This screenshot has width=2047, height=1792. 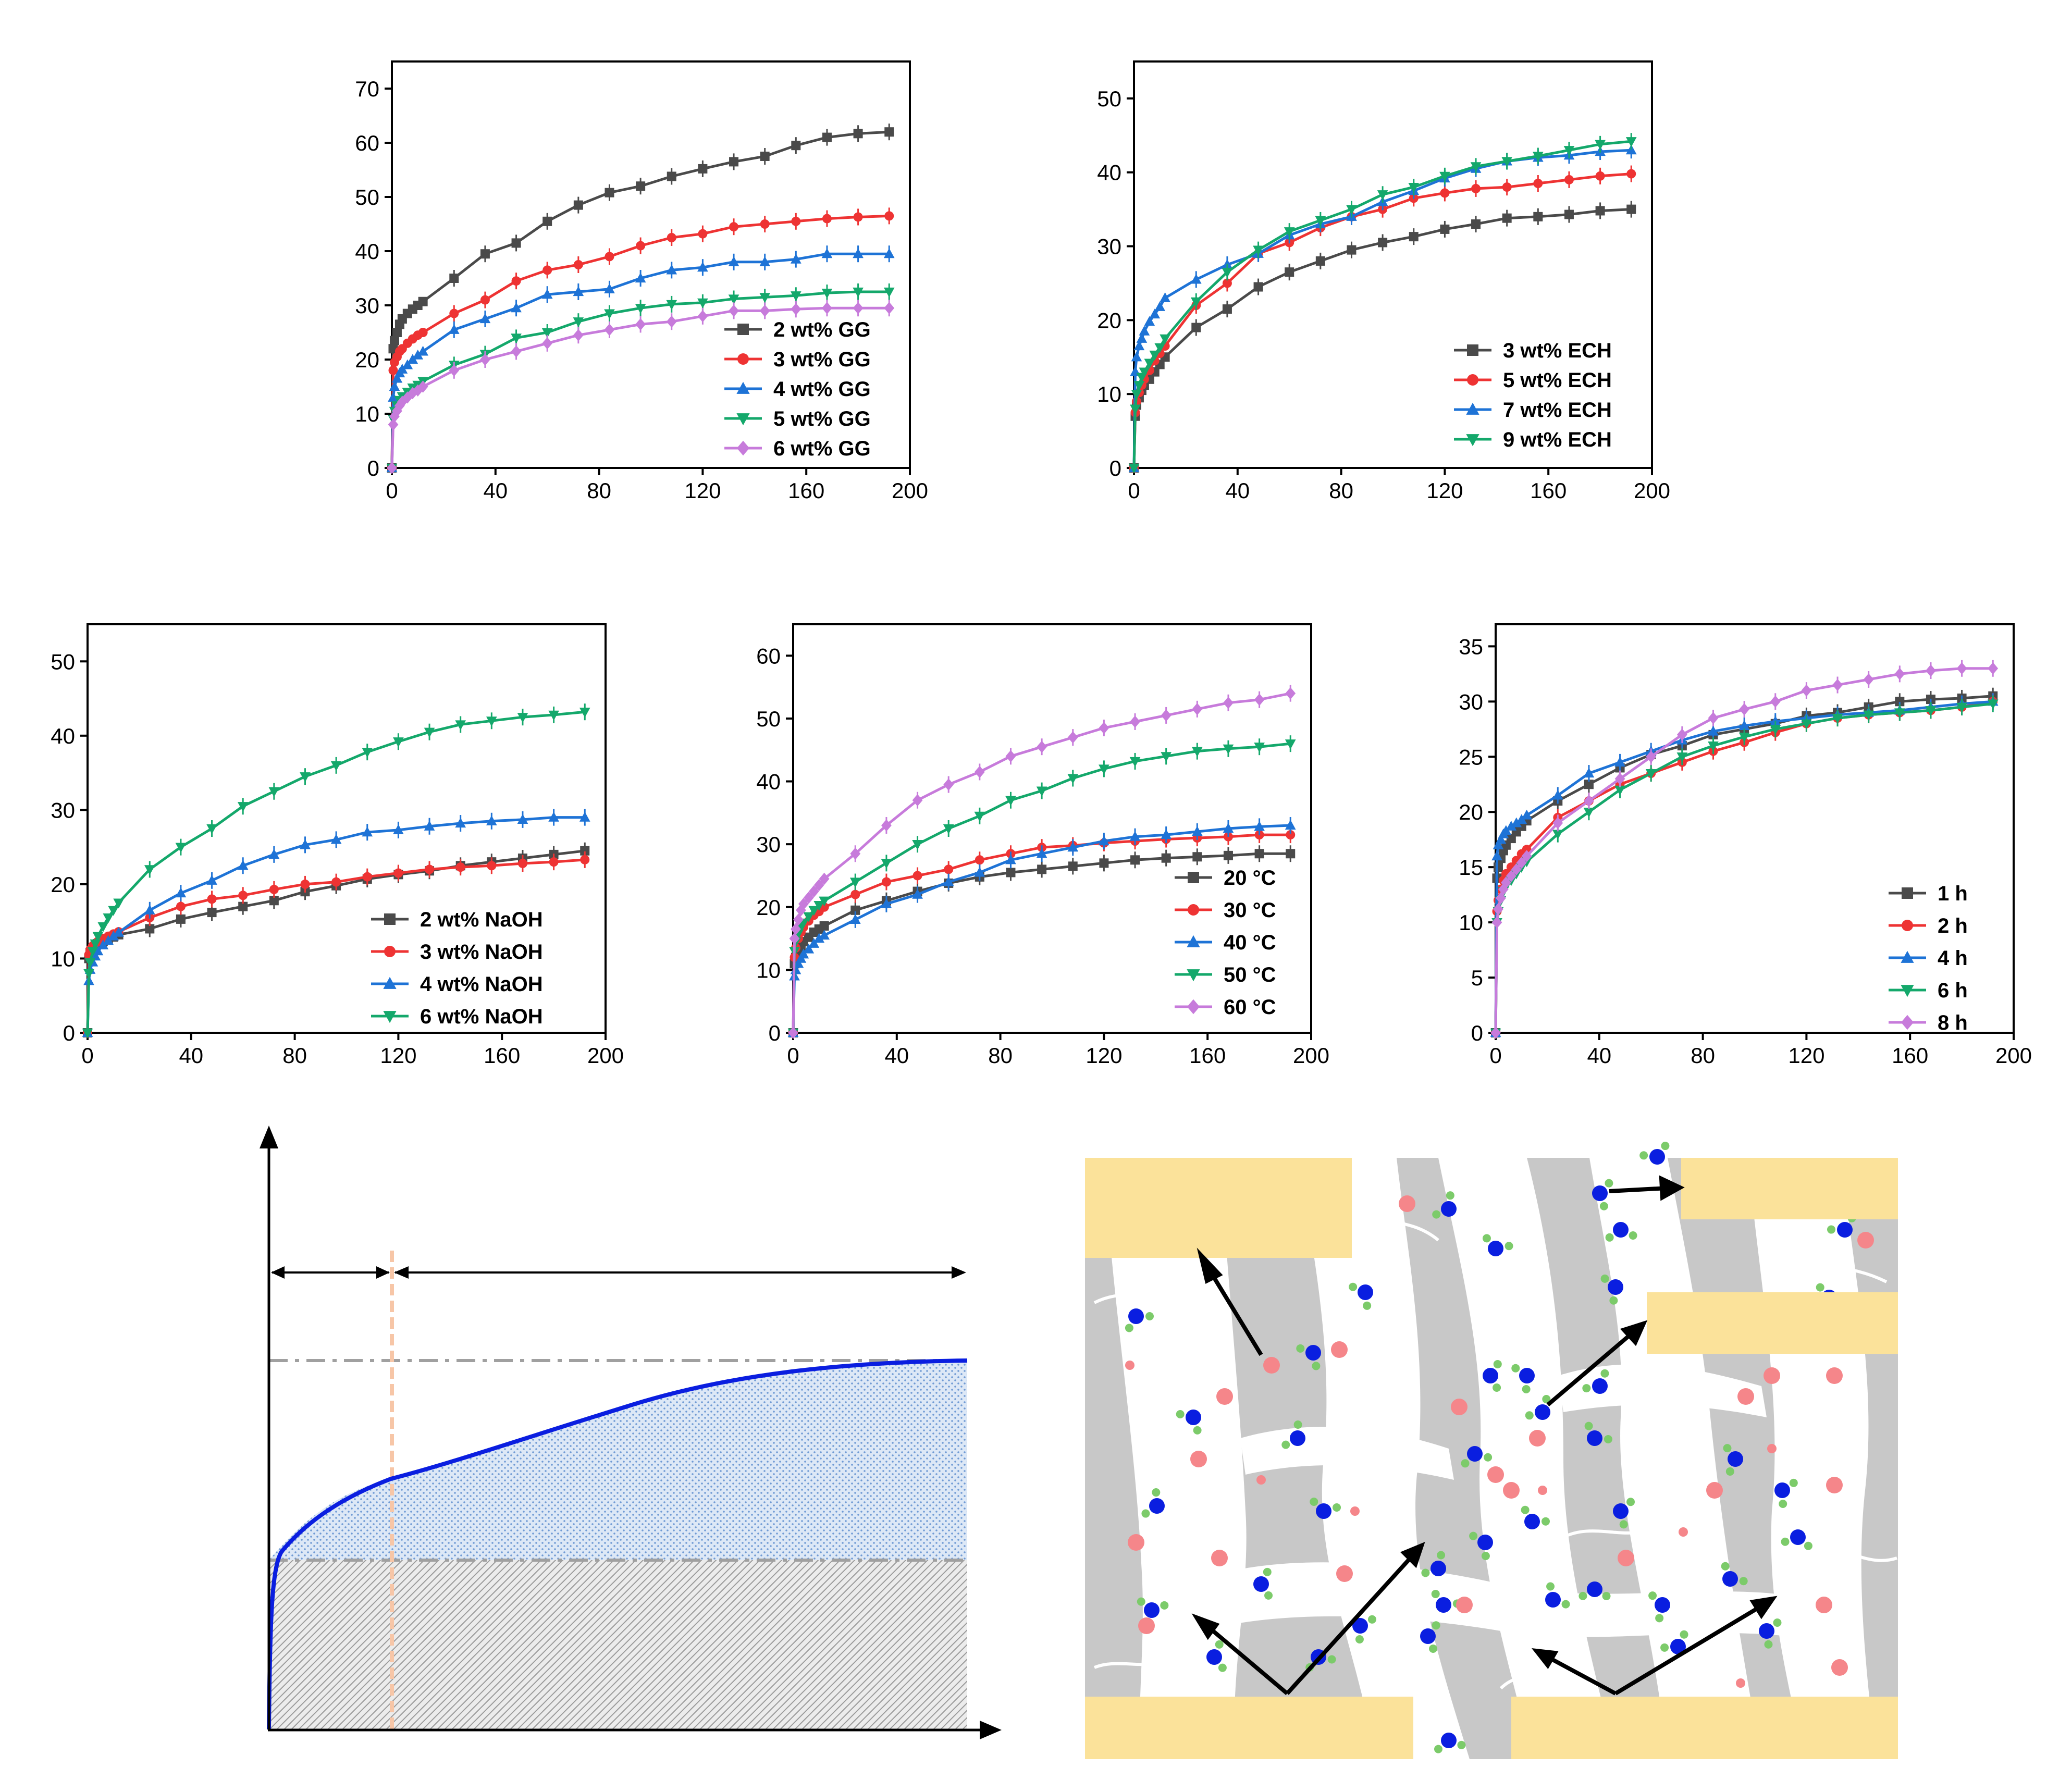 What do you see at coordinates (373, 468) in the screenshot?
I see `y-tick-label: 0` at bounding box center [373, 468].